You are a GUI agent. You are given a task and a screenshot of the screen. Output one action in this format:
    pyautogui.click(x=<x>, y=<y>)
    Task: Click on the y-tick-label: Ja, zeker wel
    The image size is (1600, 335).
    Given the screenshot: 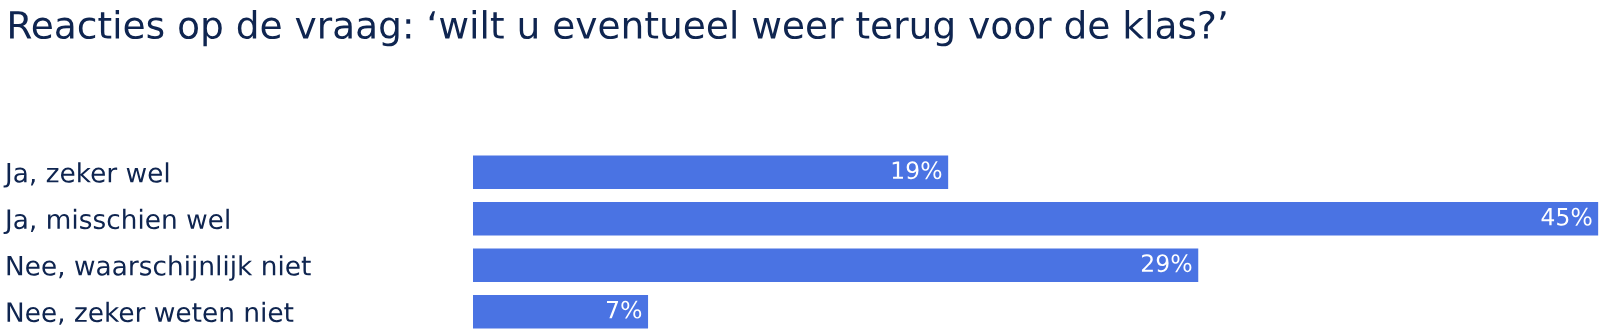 What is the action you would take?
    pyautogui.click(x=86, y=175)
    